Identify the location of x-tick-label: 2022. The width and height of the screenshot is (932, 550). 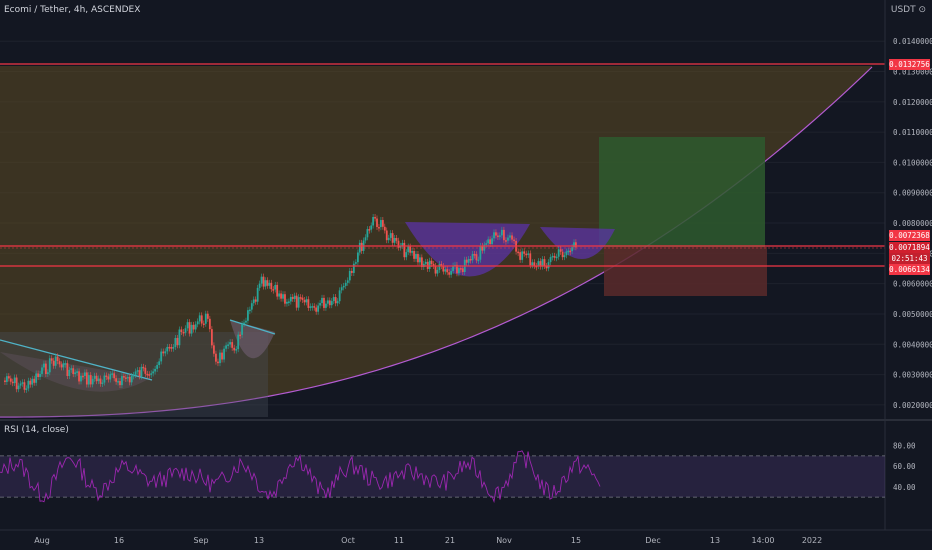
(812, 540).